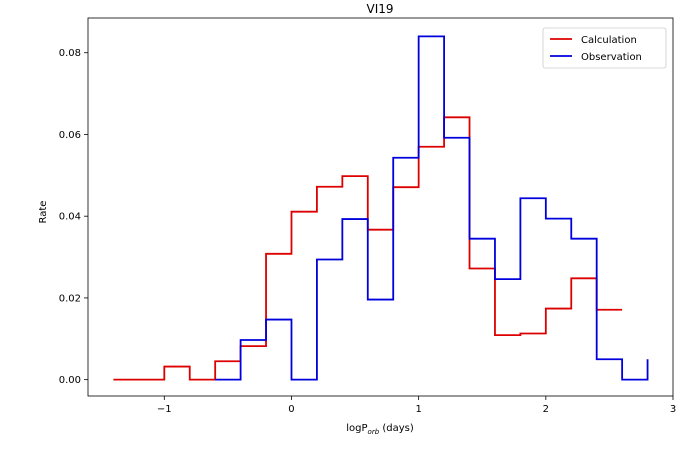  What do you see at coordinates (70, 135) in the screenshot?
I see `y-tick-label: 0.06` at bounding box center [70, 135].